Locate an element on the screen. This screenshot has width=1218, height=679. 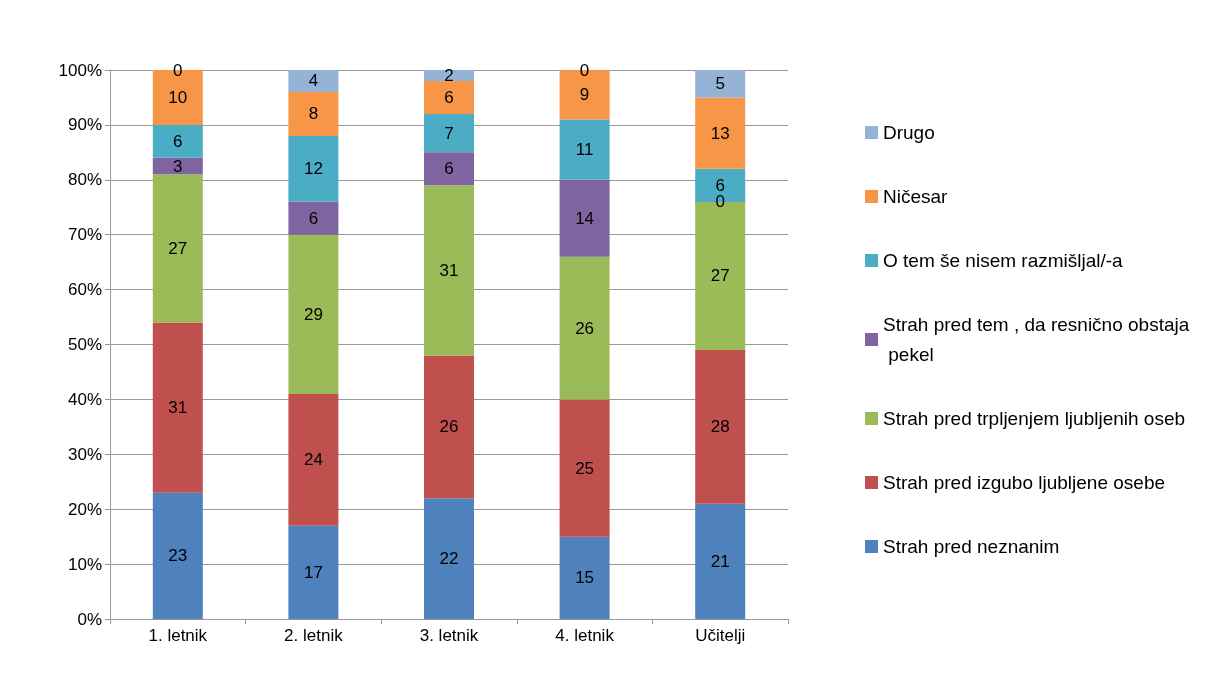
x-tick-label: Učitelji is located at coordinates (720, 635).